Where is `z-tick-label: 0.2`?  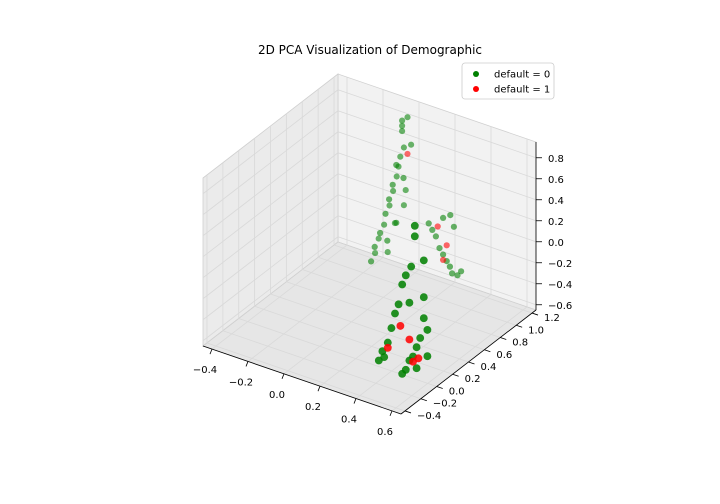 z-tick-label: 0.2 is located at coordinates (556, 222).